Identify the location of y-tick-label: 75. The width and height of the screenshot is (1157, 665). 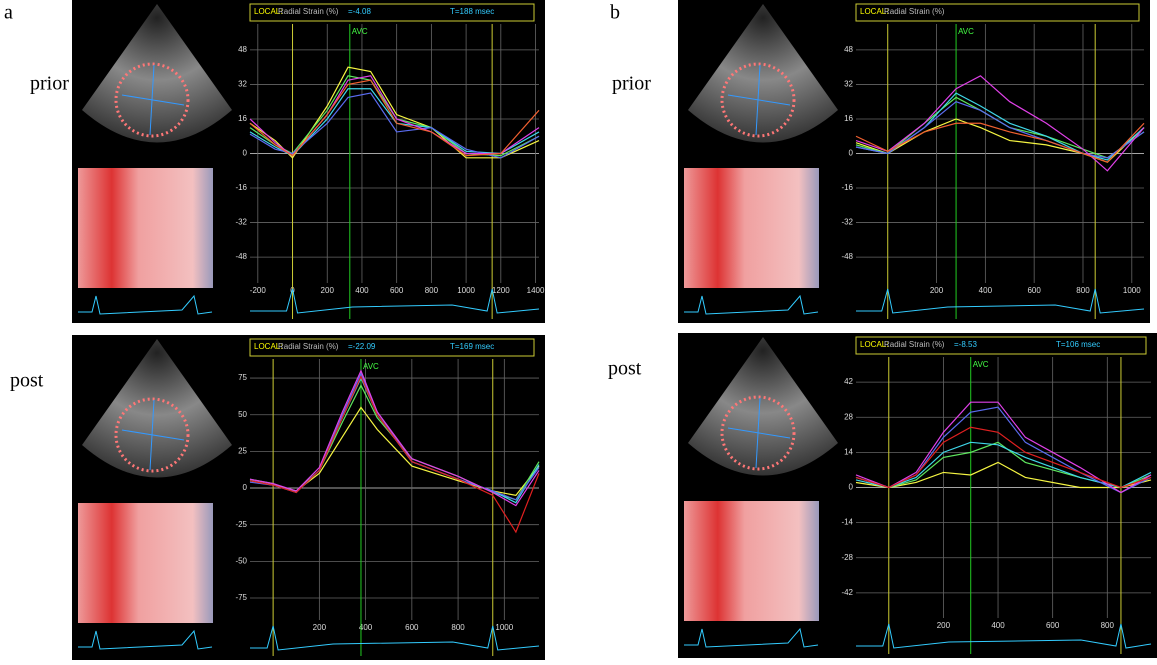
(242, 377).